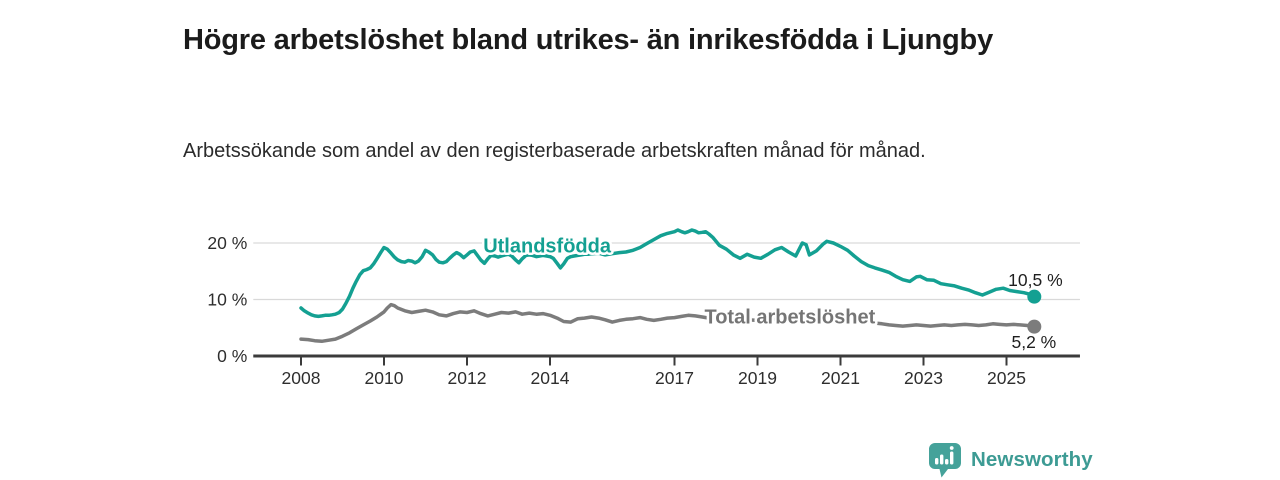 Image resolution: width=1280 pixels, height=480 pixels. What do you see at coordinates (945, 460) in the screenshot?
I see `newsworthy-logo-icon` at bounding box center [945, 460].